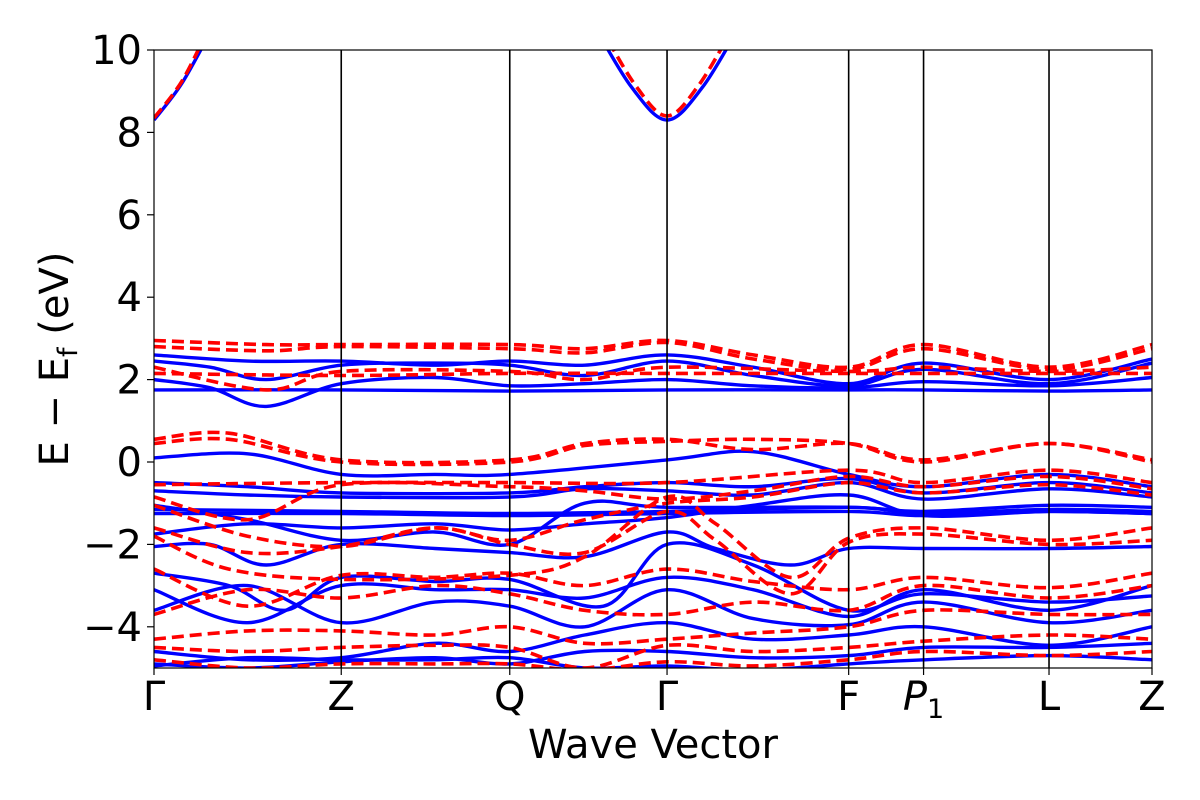  What do you see at coordinates (848, 697) in the screenshot?
I see `x-tick-label: F` at bounding box center [848, 697].